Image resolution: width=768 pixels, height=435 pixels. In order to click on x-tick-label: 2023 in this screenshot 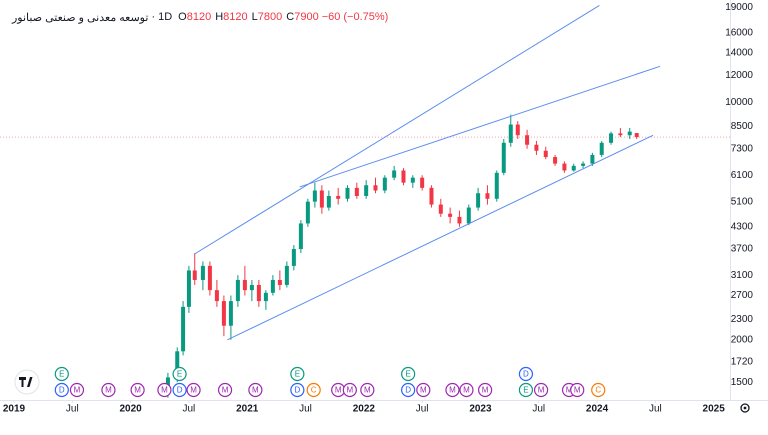, I will do `click(480, 409)`.